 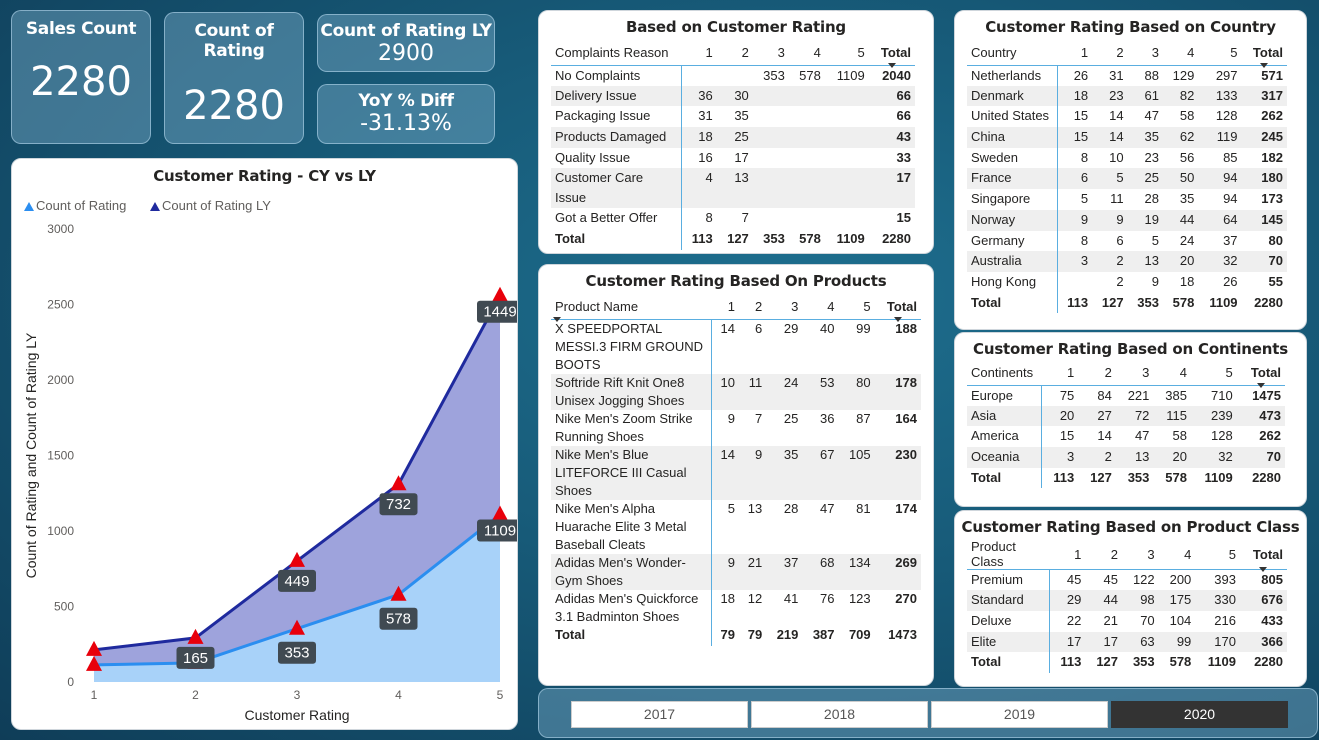 I want to click on year-option-2019: 2019, so click(x=1019, y=714).